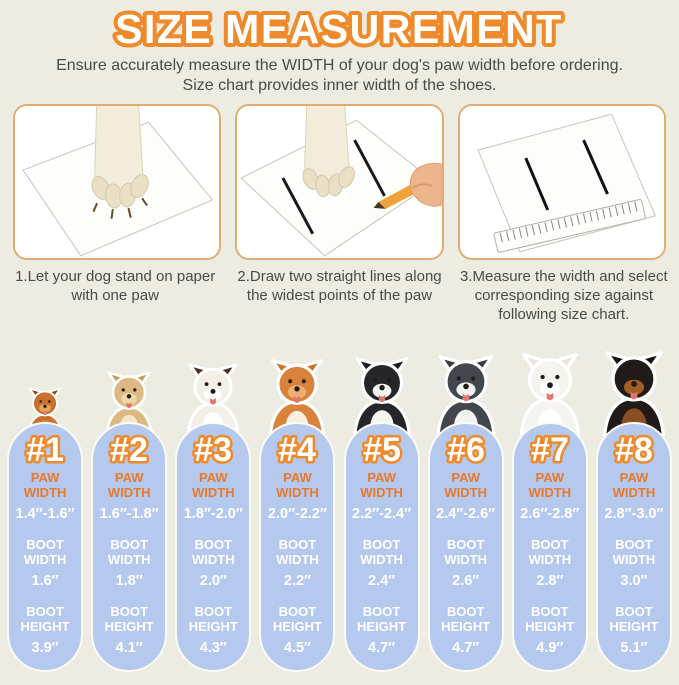  Describe the element at coordinates (45, 648) in the screenshot. I see `boot-height-value: 3.9″` at that location.